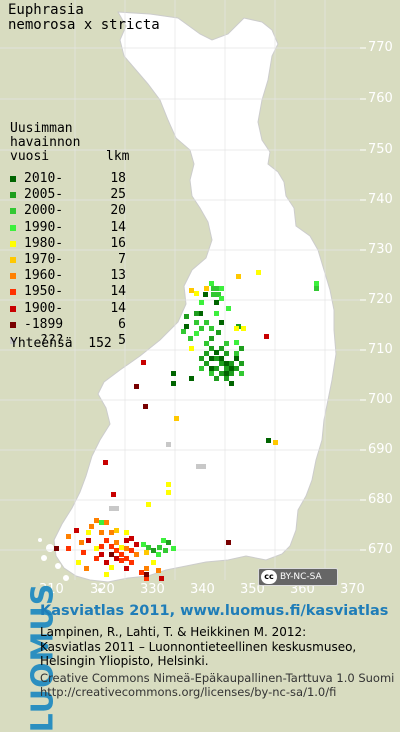 Image resolution: width=400 pixels, height=732 pixels. What do you see at coordinates (44, 259) in the screenshot?
I see `legend-year: 1970-` at bounding box center [44, 259].